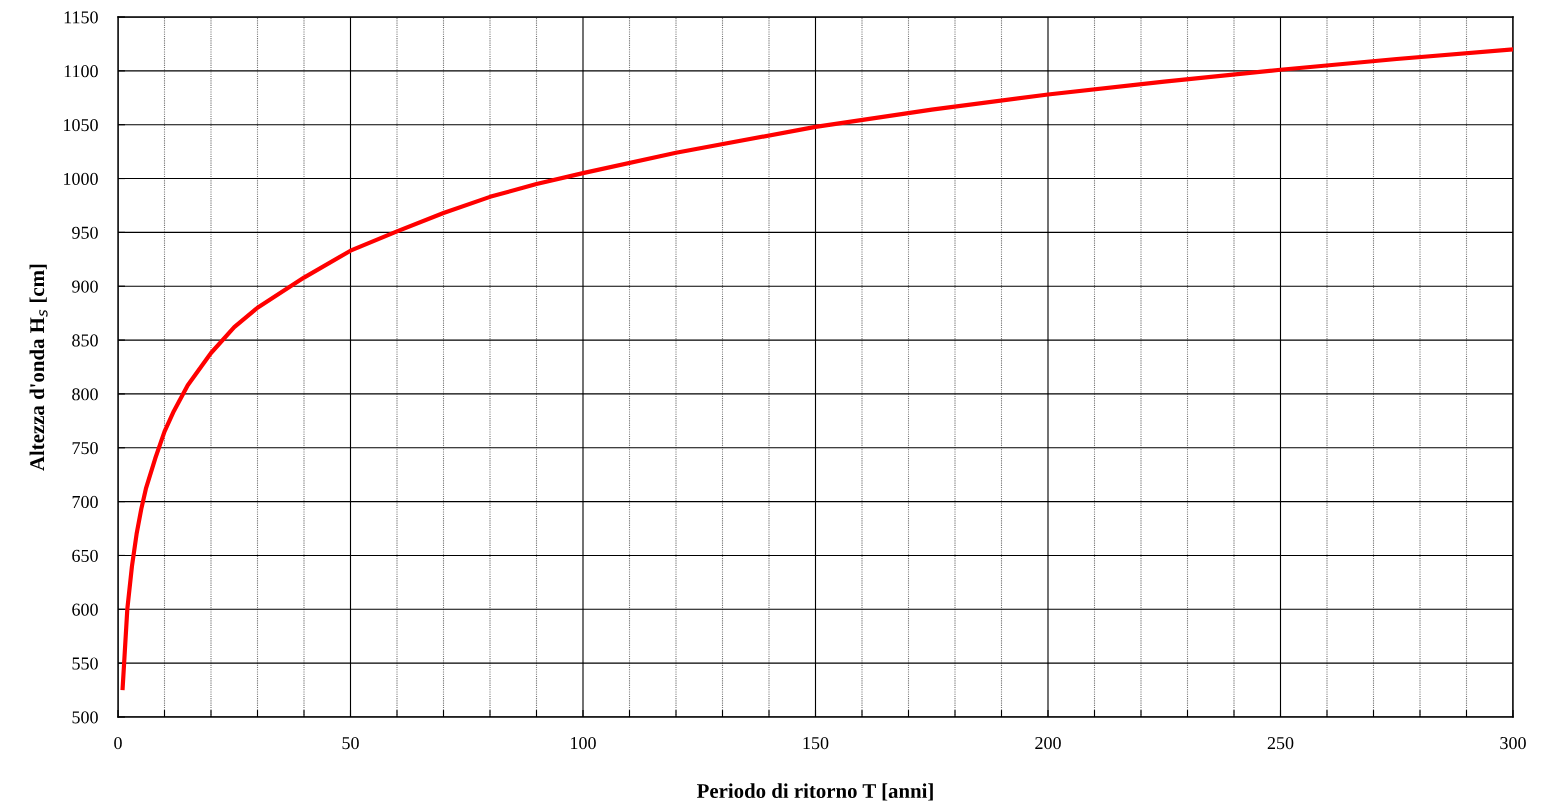 This screenshot has height=811, width=1541. Describe the element at coordinates (85, 502) in the screenshot. I see `y-tick-label: 700` at that location.